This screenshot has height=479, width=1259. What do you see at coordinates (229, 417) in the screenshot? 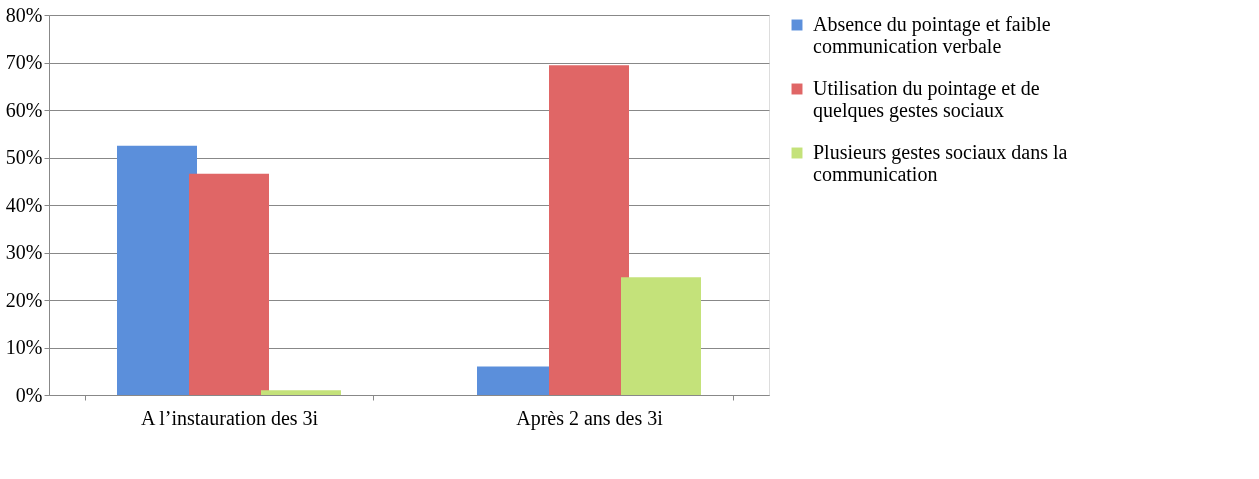
I see `x-tick-label: A l’instauration des 3i` at bounding box center [229, 417].